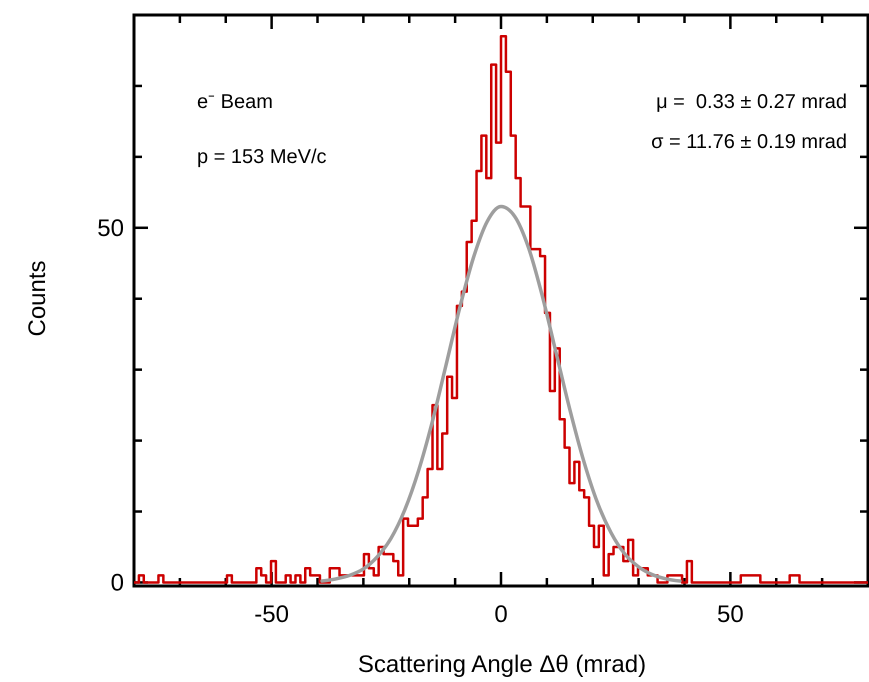 This screenshot has width=869, height=682. What do you see at coordinates (751, 102) in the screenshot?
I see `annotation: μ = 0.33 ± 0.27 mrad` at bounding box center [751, 102].